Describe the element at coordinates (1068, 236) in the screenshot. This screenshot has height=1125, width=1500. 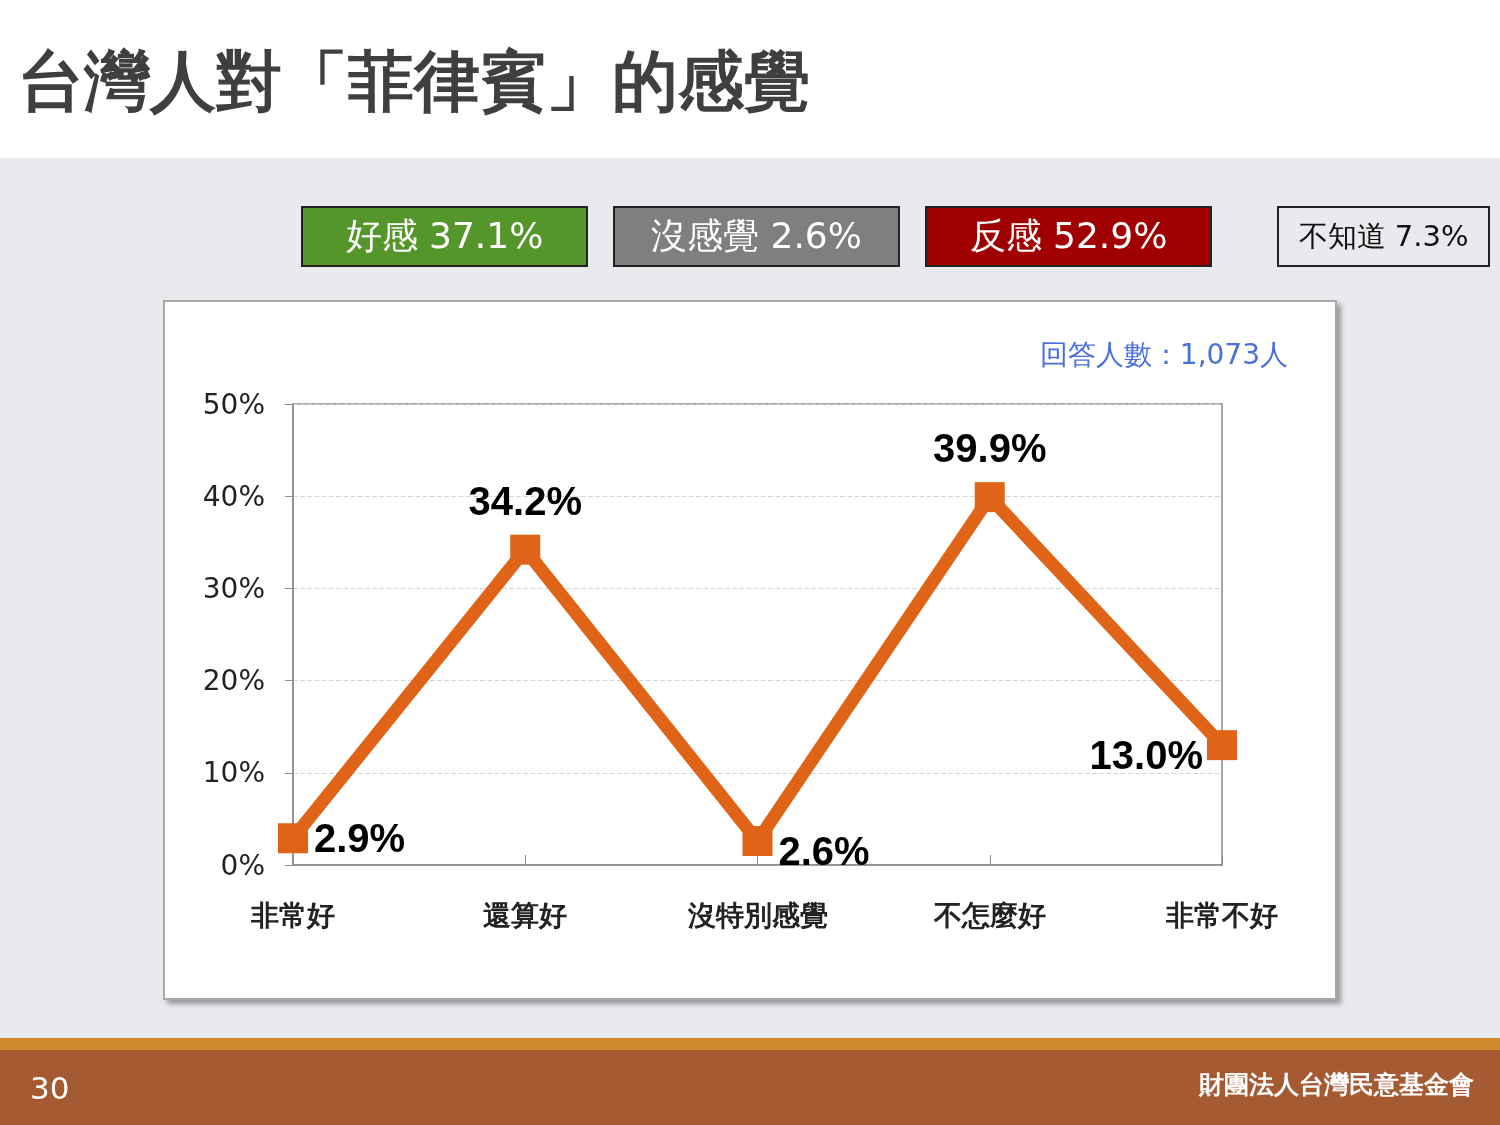
I see `text: 反感 52.9%` at that location.